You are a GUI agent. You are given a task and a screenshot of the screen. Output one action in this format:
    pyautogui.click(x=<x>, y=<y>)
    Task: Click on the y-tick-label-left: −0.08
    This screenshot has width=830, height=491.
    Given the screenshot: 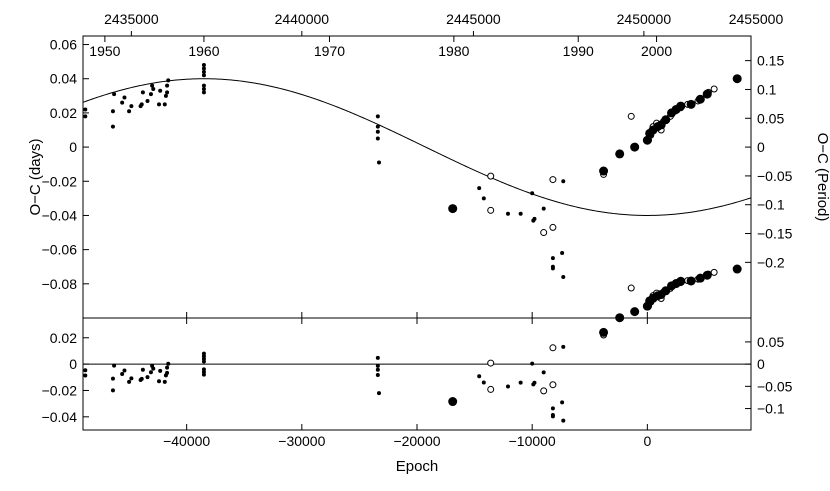 What is the action you would take?
    pyautogui.click(x=60, y=284)
    